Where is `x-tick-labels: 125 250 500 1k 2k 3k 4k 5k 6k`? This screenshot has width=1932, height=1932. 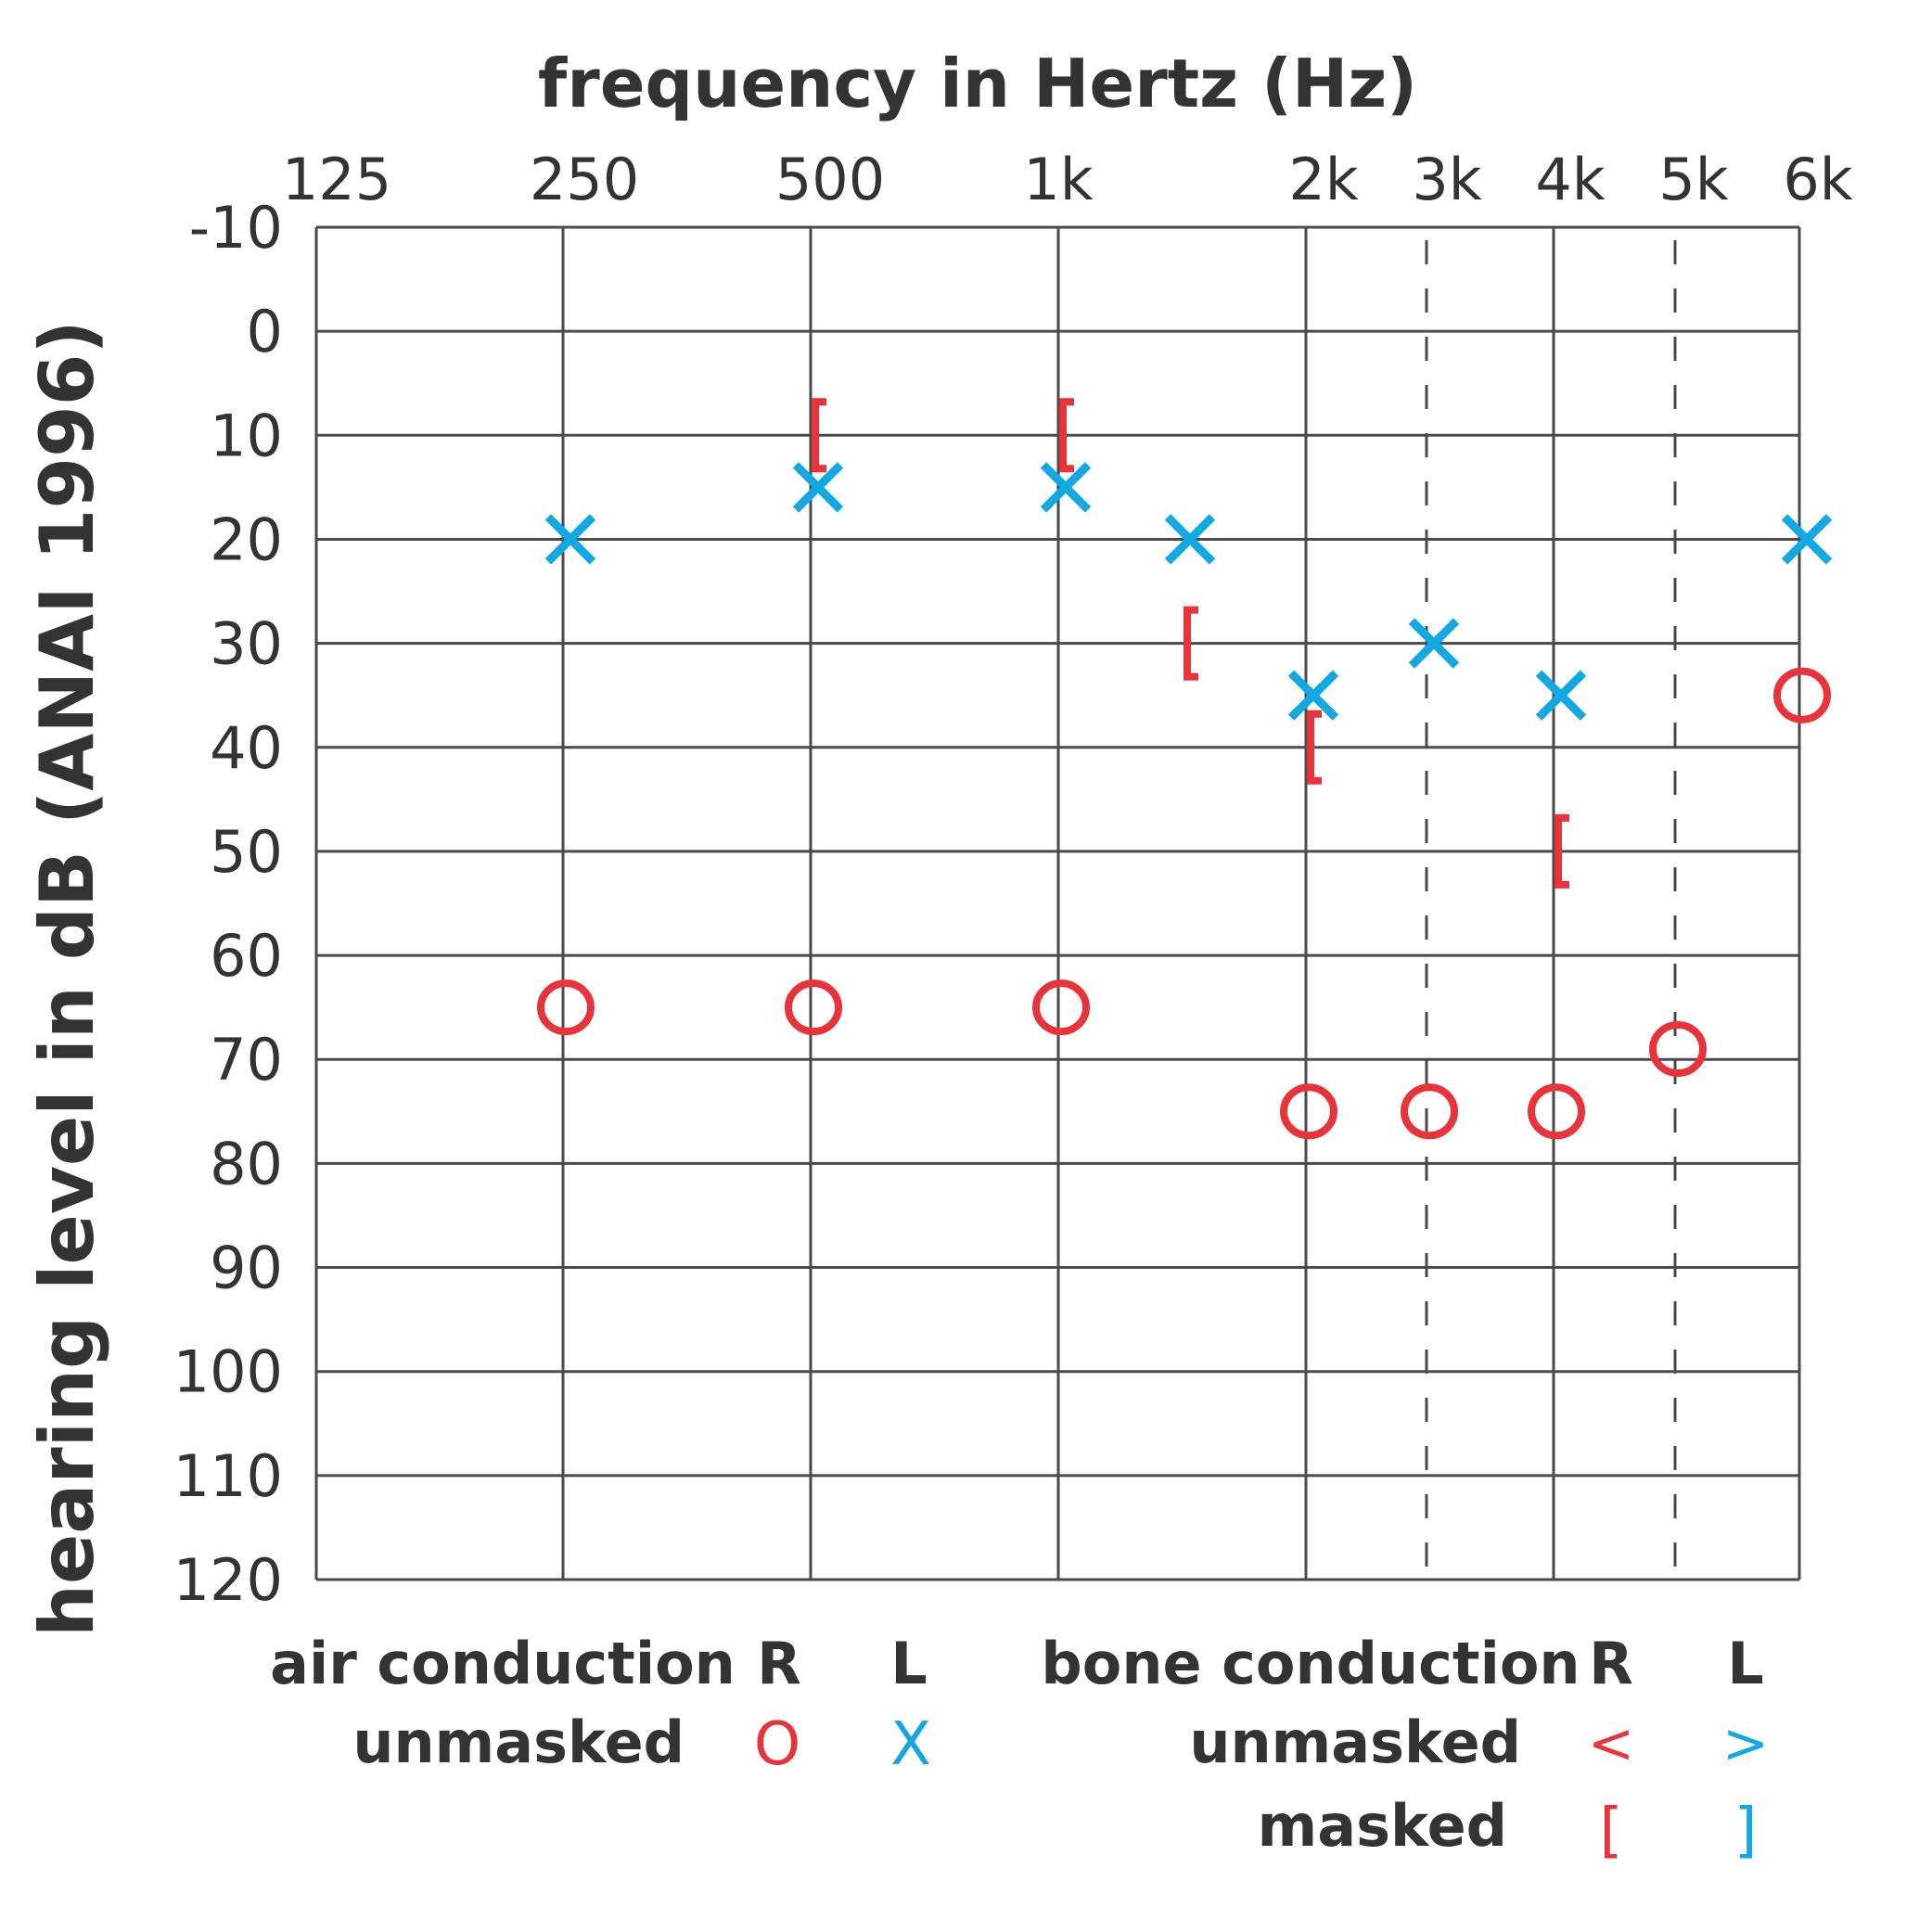
x-tick-labels: 125 250 500 1k 2k 3k 4k 5k 6k is located at coordinates (1067, 179).